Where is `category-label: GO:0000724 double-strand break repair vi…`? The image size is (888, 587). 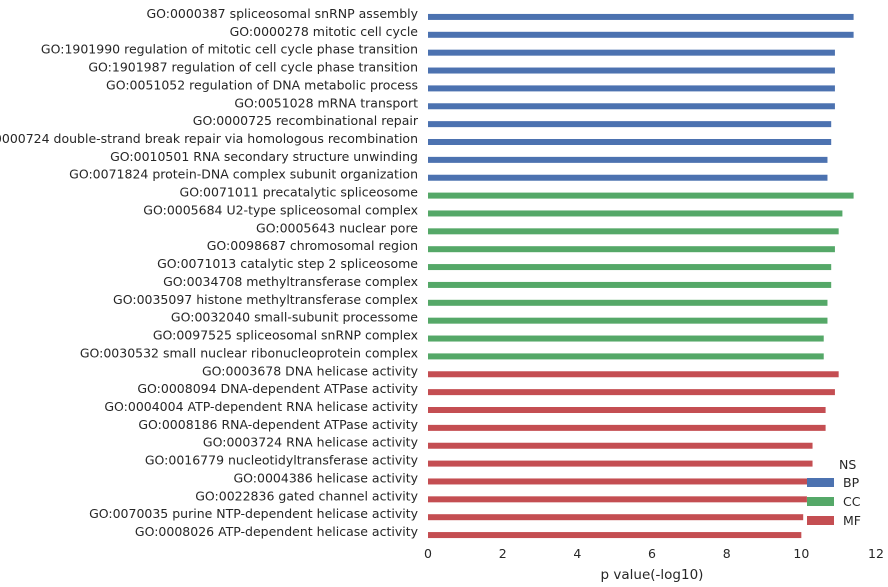 category-label: GO:0000724 double-strand break repair vi… is located at coordinates (209, 138).